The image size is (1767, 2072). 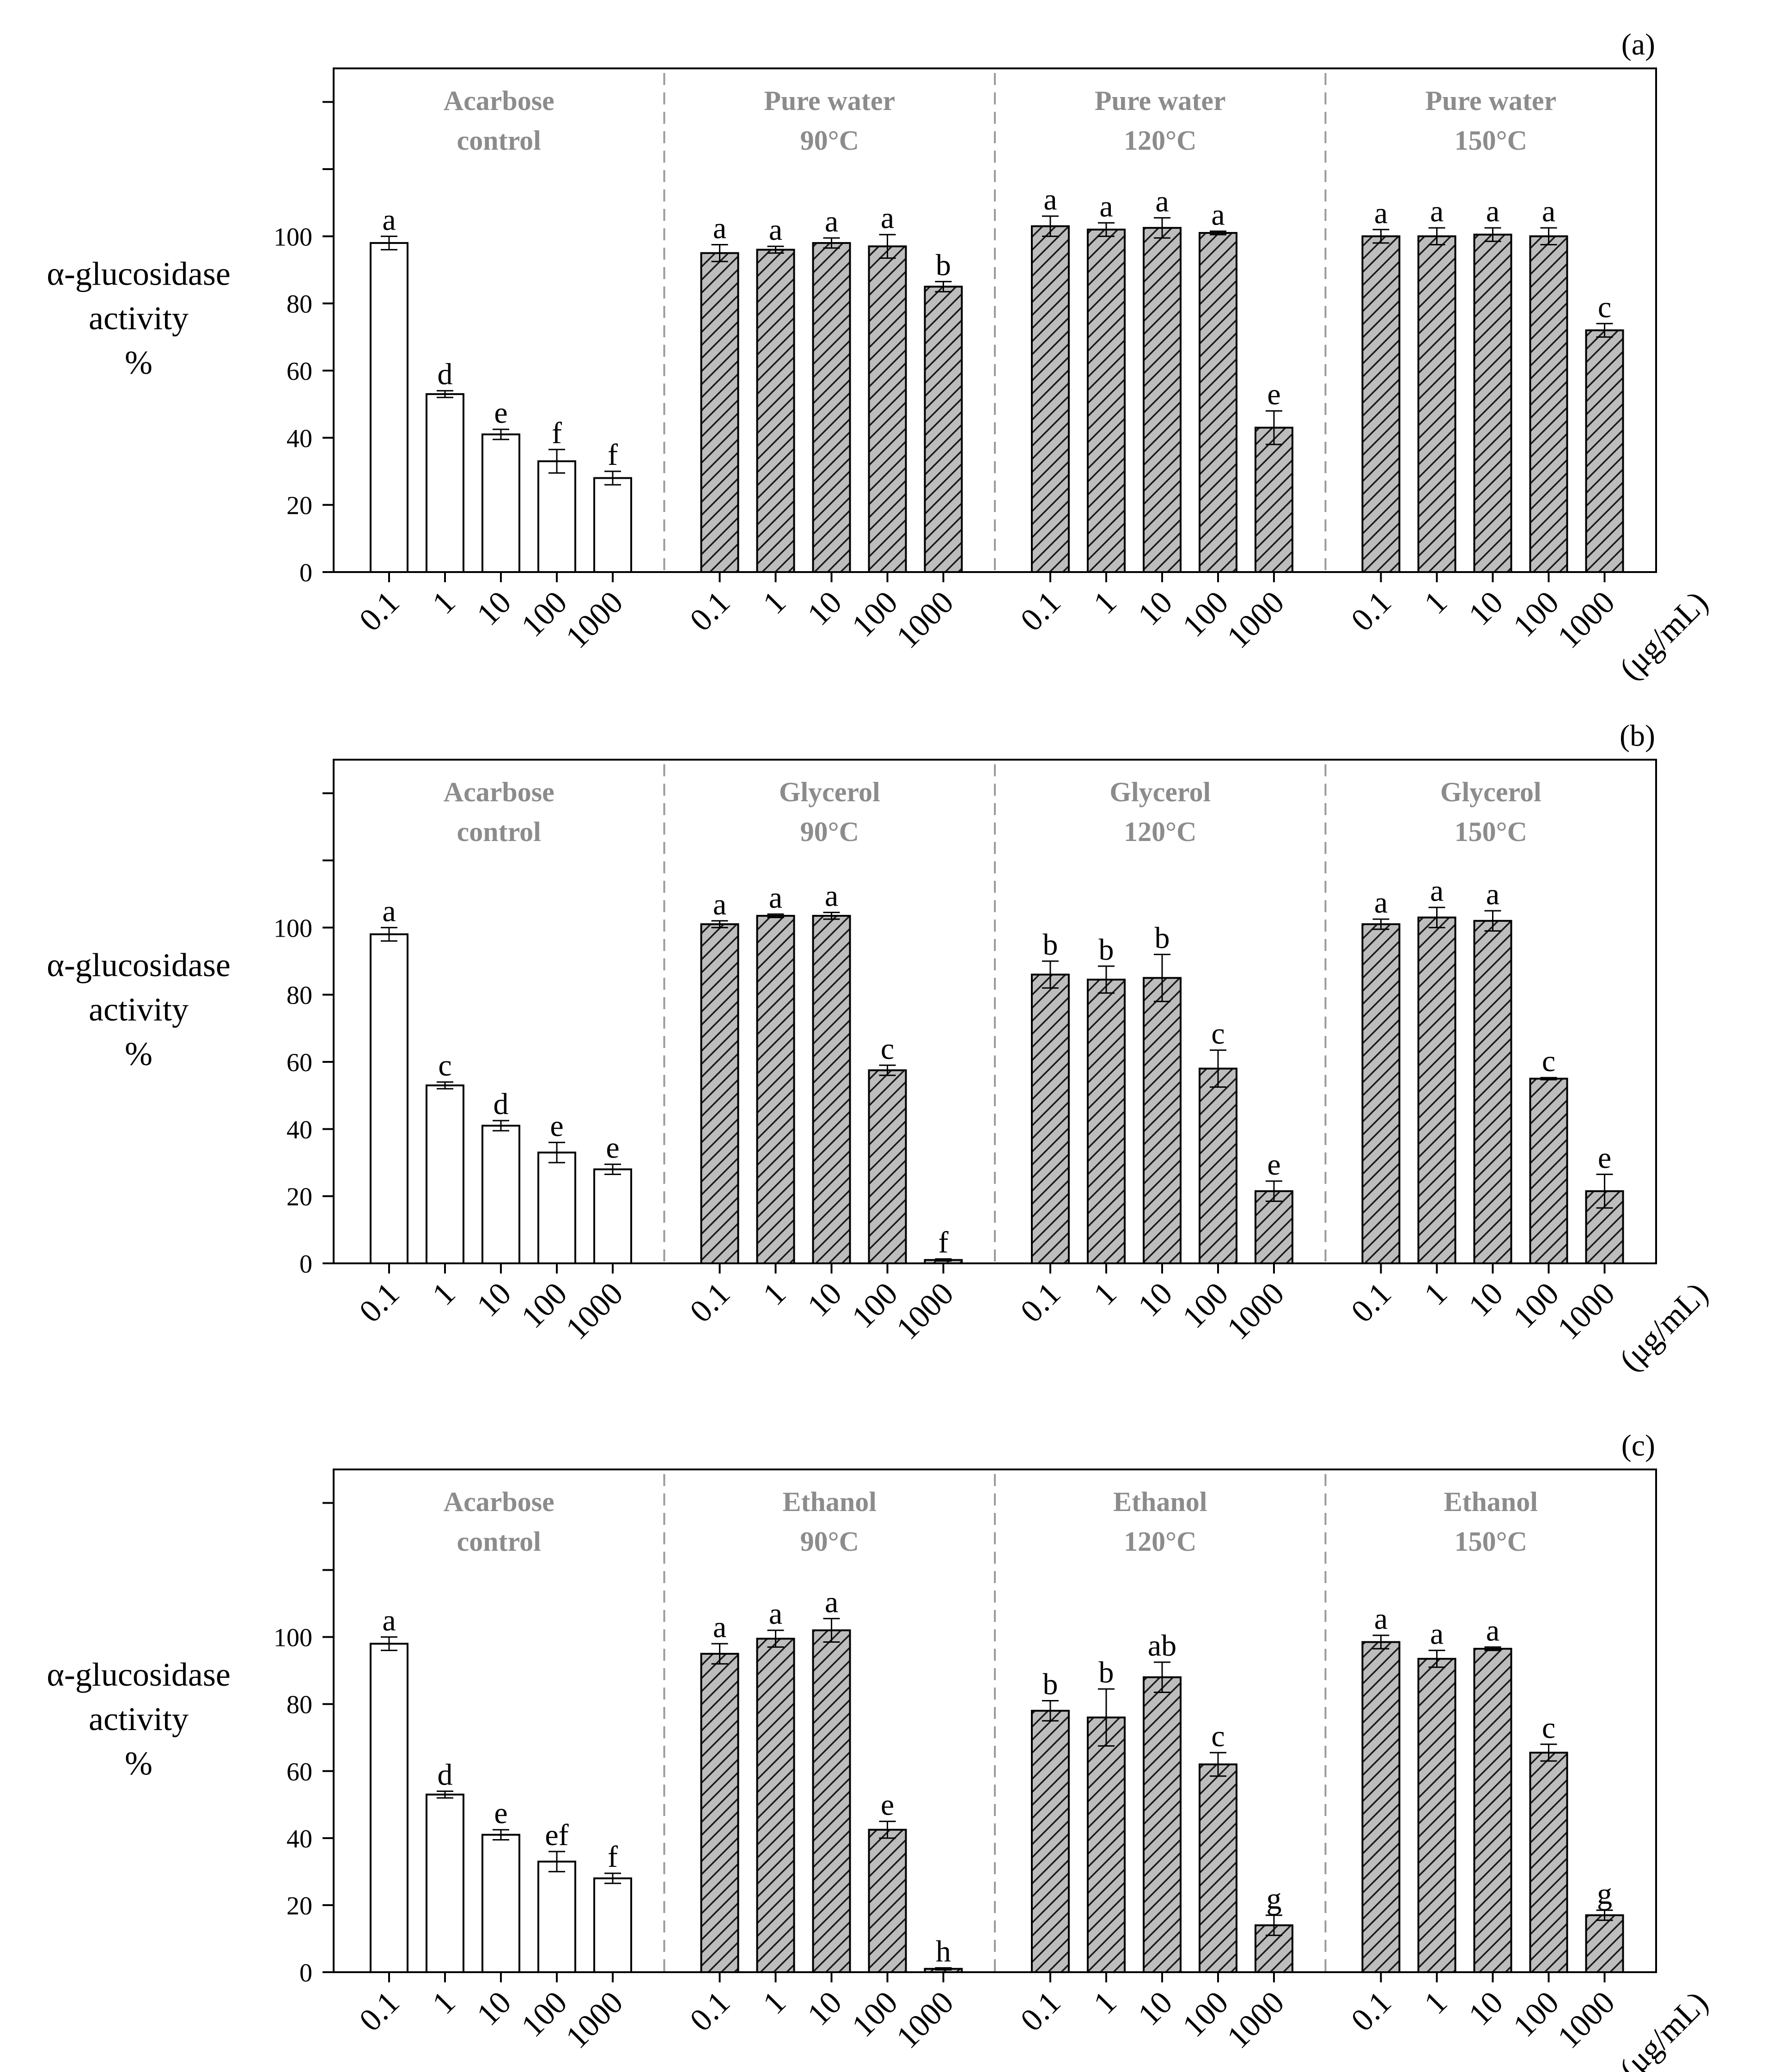 I want to click on group-title: Acarbose, so click(x=499, y=792).